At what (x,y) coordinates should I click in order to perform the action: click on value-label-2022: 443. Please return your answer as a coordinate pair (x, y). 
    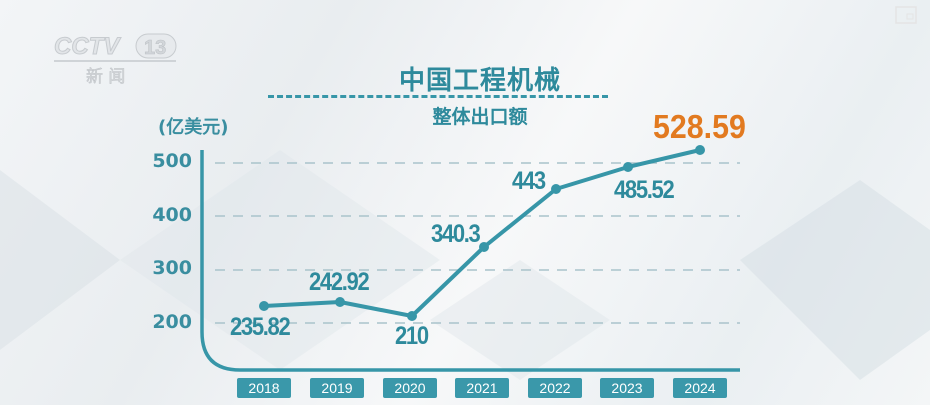
    Looking at the image, I should click on (529, 181).